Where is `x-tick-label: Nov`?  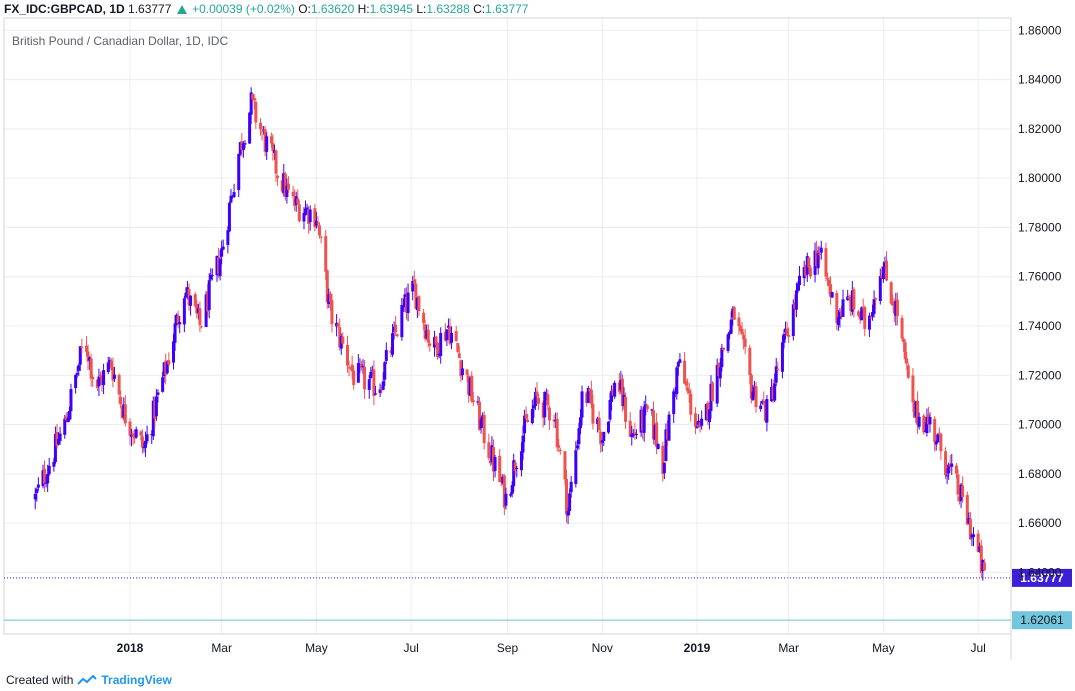
x-tick-label: Nov is located at coordinates (602, 648).